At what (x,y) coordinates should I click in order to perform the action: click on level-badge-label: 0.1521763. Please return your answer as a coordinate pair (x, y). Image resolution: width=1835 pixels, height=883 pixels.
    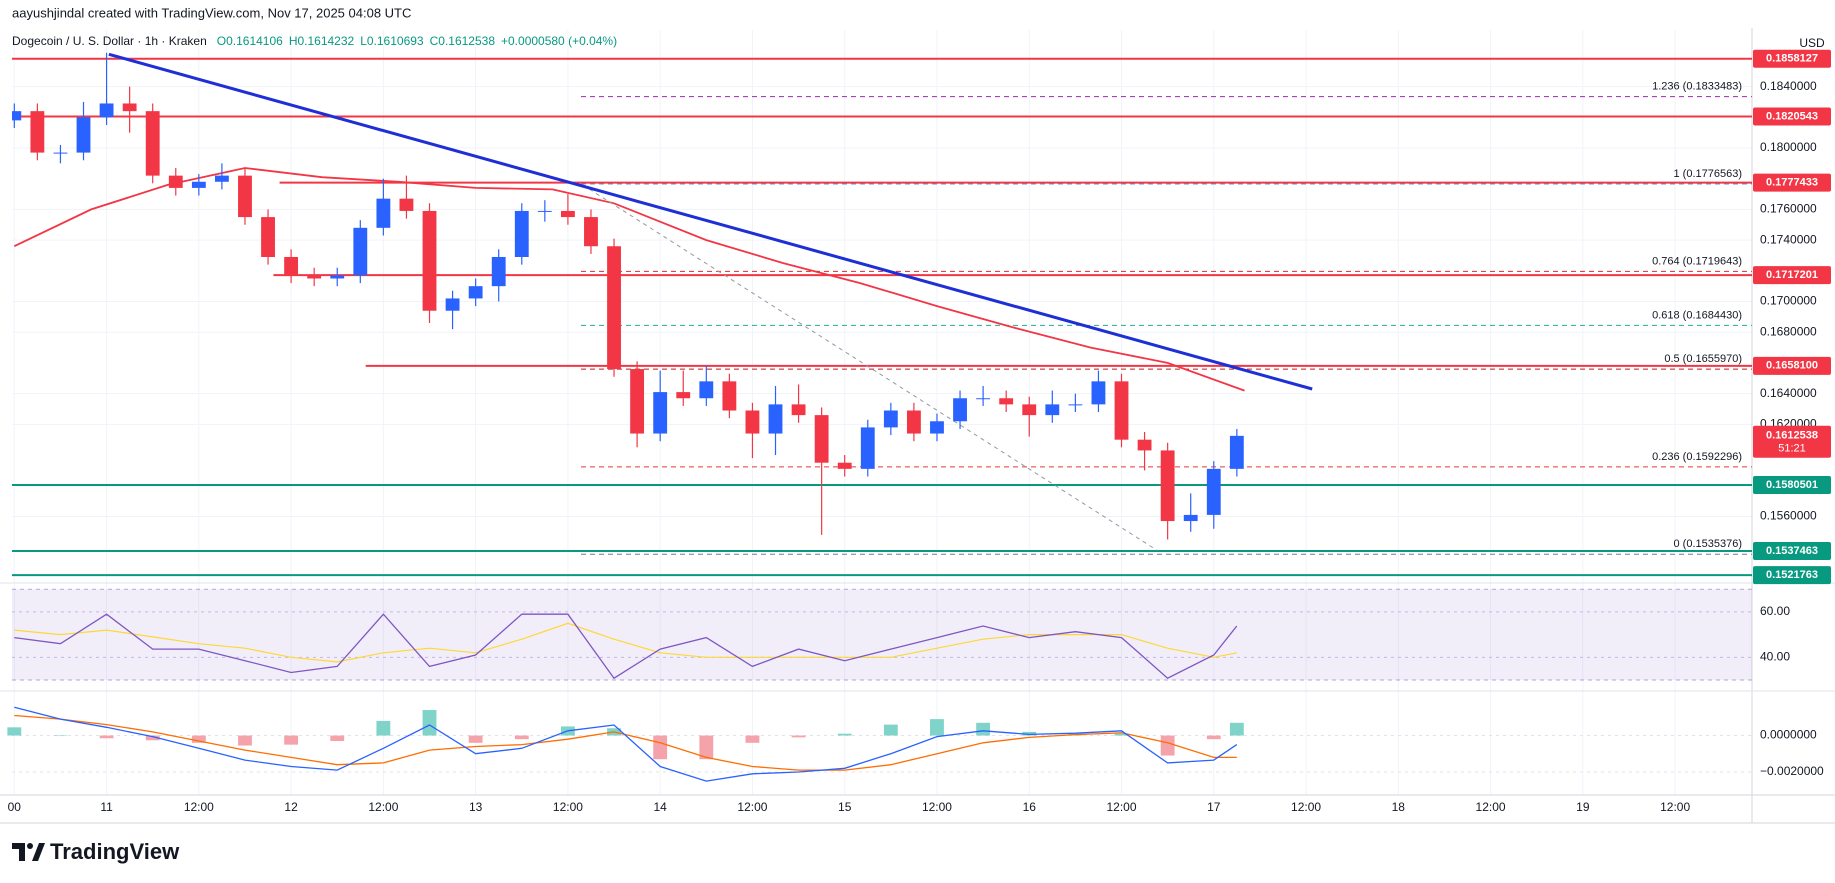
    Looking at the image, I should click on (1792, 575).